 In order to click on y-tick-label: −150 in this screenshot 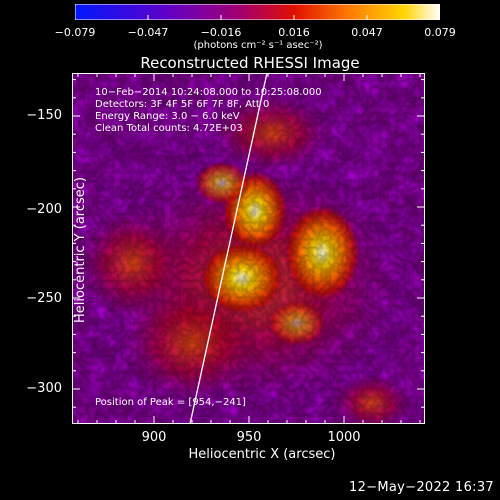, I will do `click(44, 115)`.